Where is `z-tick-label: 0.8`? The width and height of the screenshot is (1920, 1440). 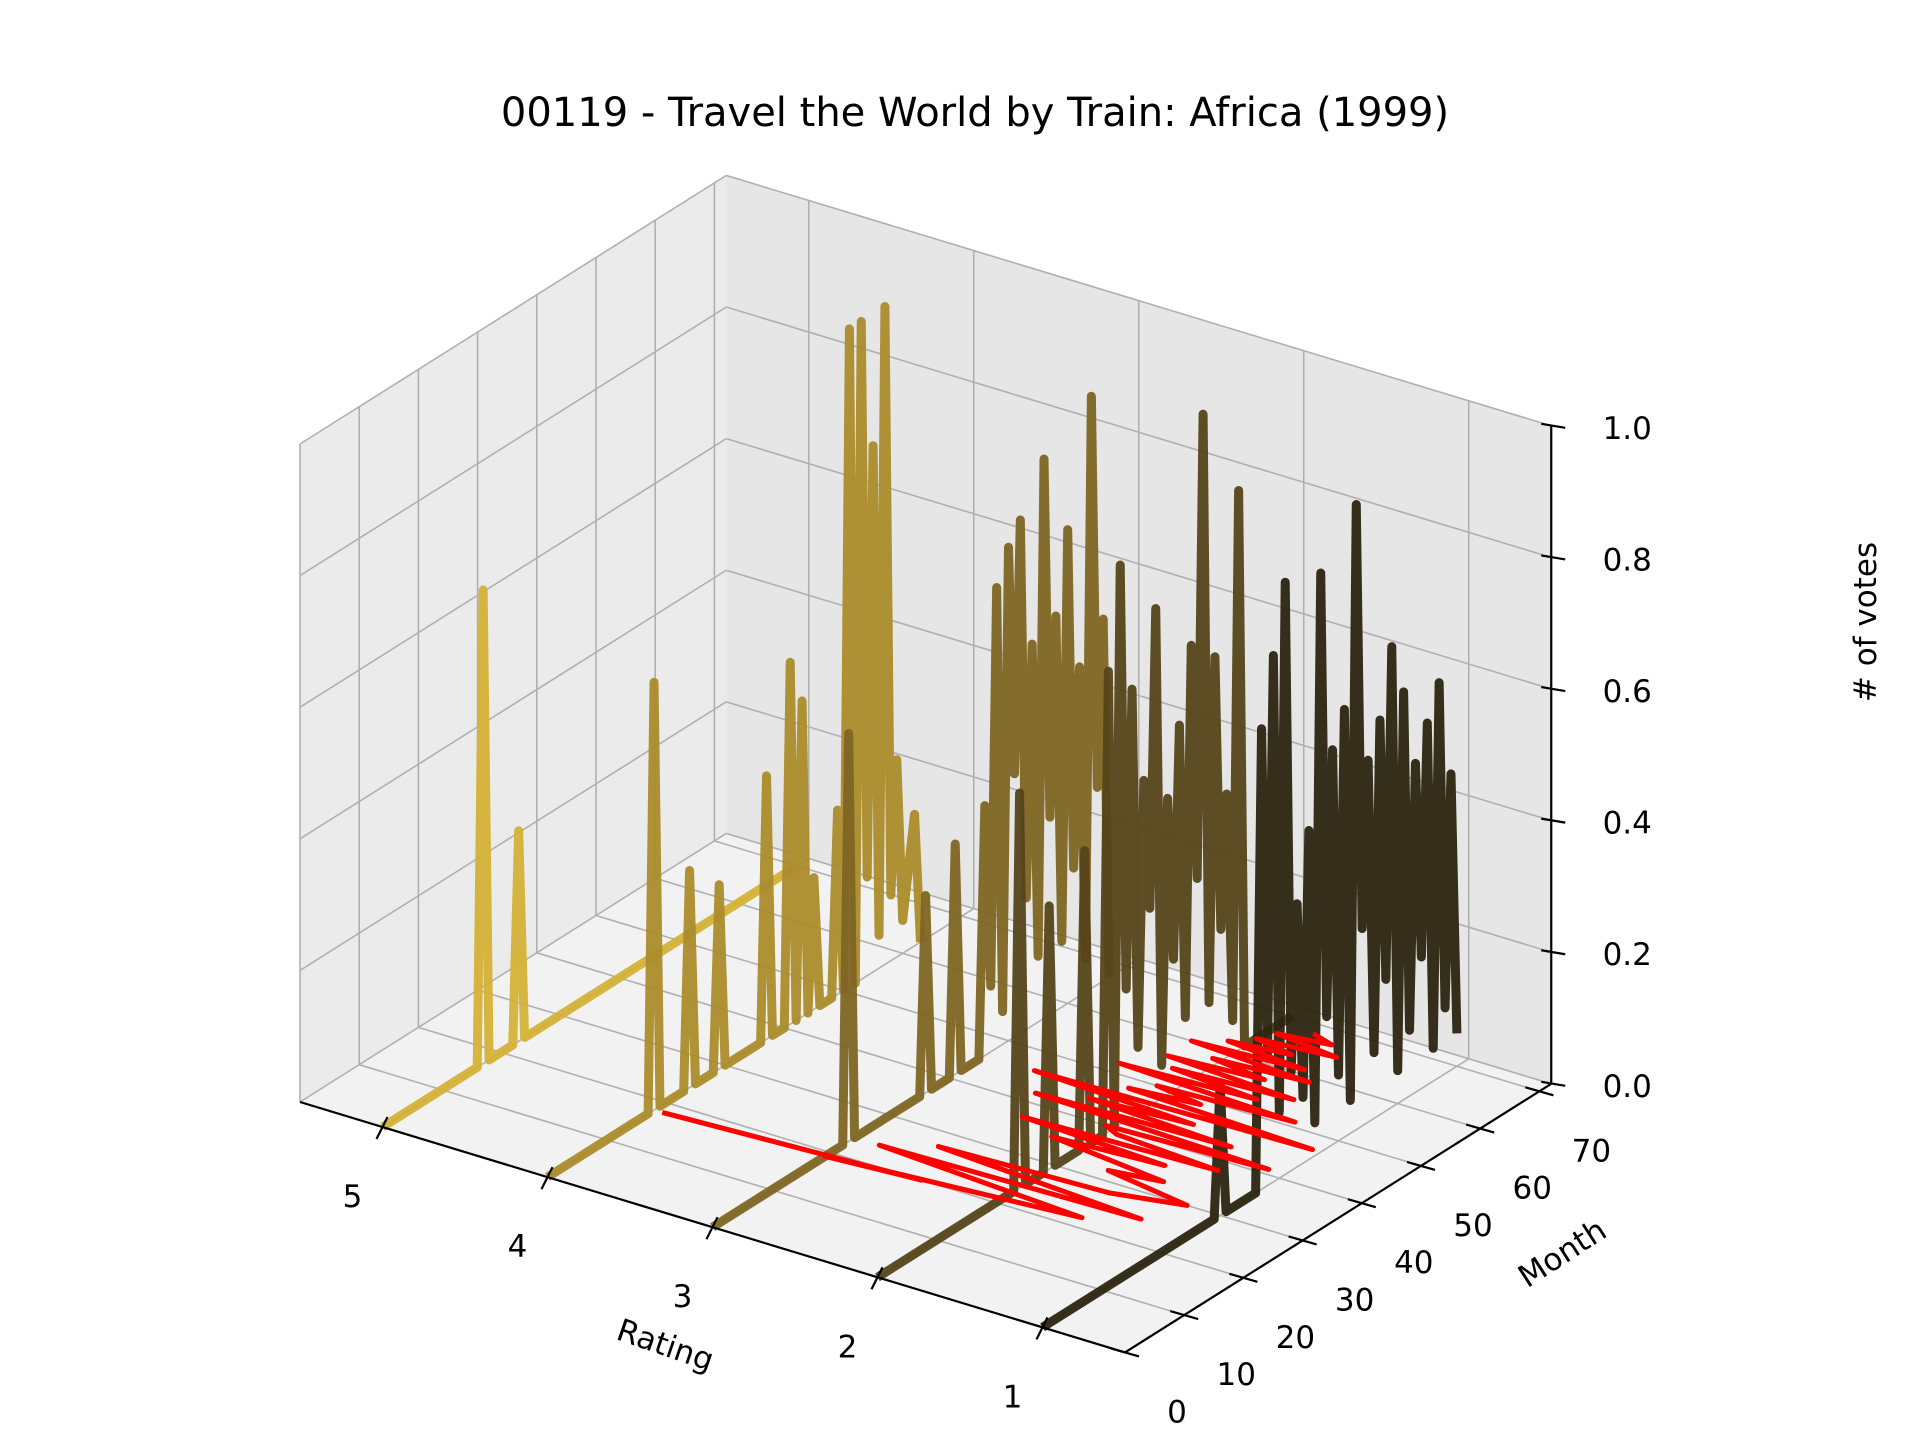 z-tick-label: 0.8 is located at coordinates (1627, 560).